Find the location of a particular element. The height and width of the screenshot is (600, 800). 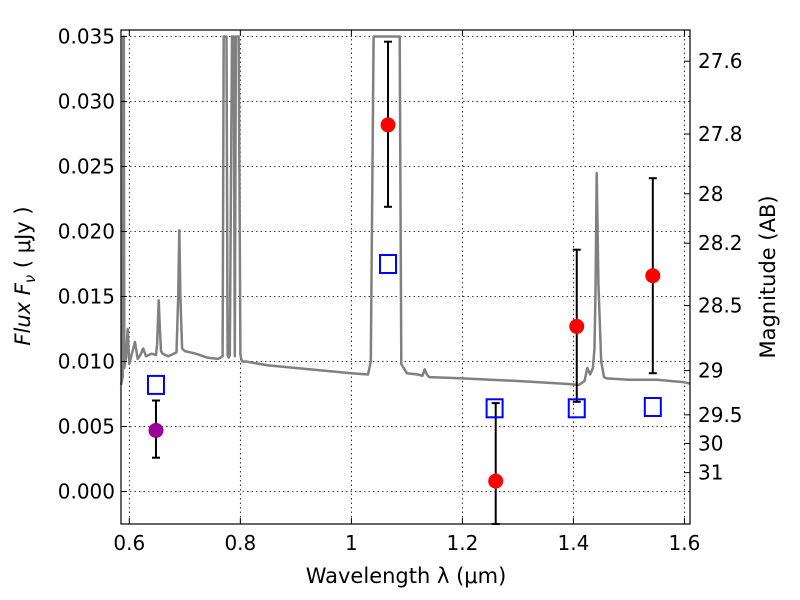

x-axis-title: Wavelength λ (μm) is located at coordinates (406, 576).